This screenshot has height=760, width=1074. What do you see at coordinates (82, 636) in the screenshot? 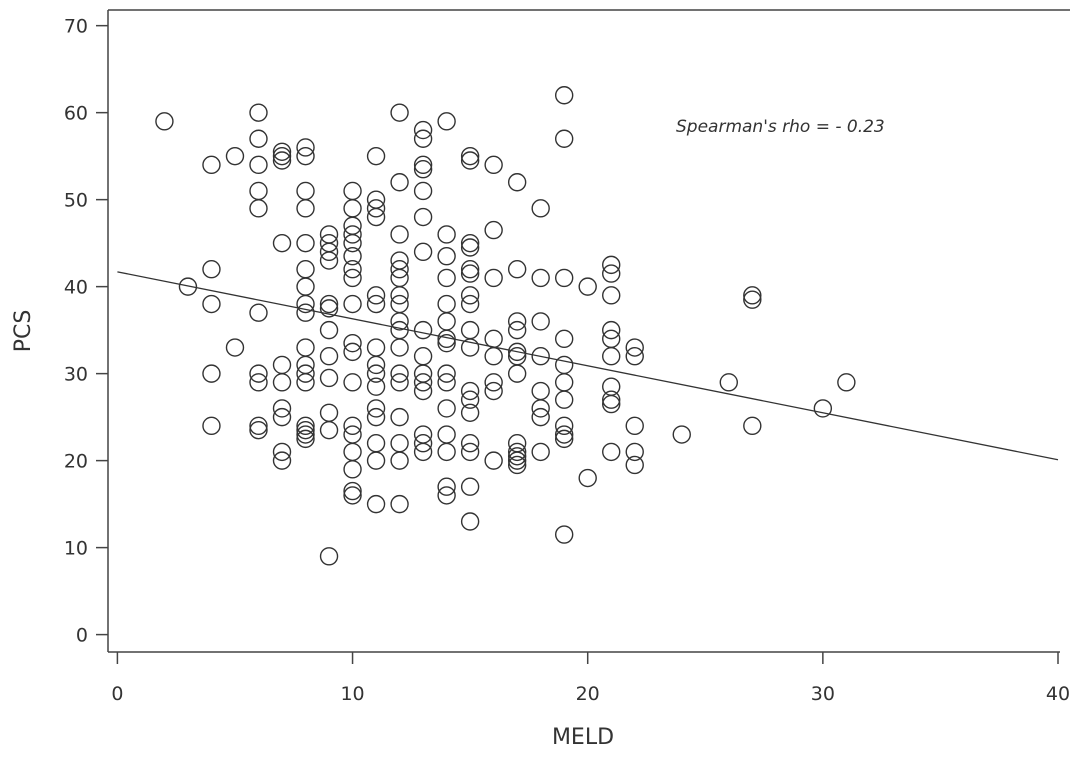
I see `y-tick-label: 0` at bounding box center [82, 636].